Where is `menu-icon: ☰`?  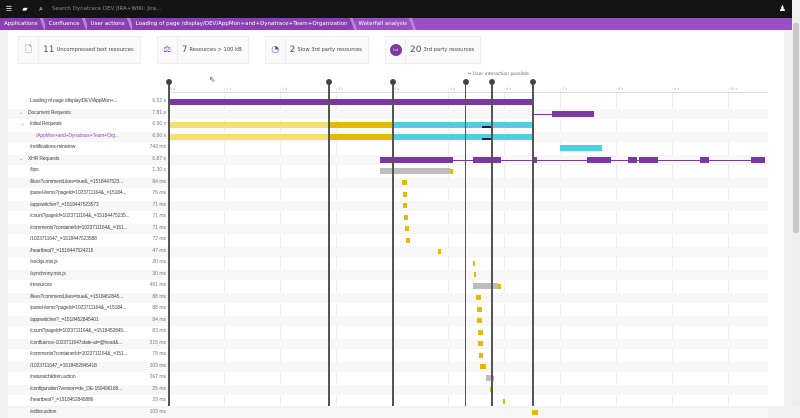 menu-icon: ☰ is located at coordinates (9, 9).